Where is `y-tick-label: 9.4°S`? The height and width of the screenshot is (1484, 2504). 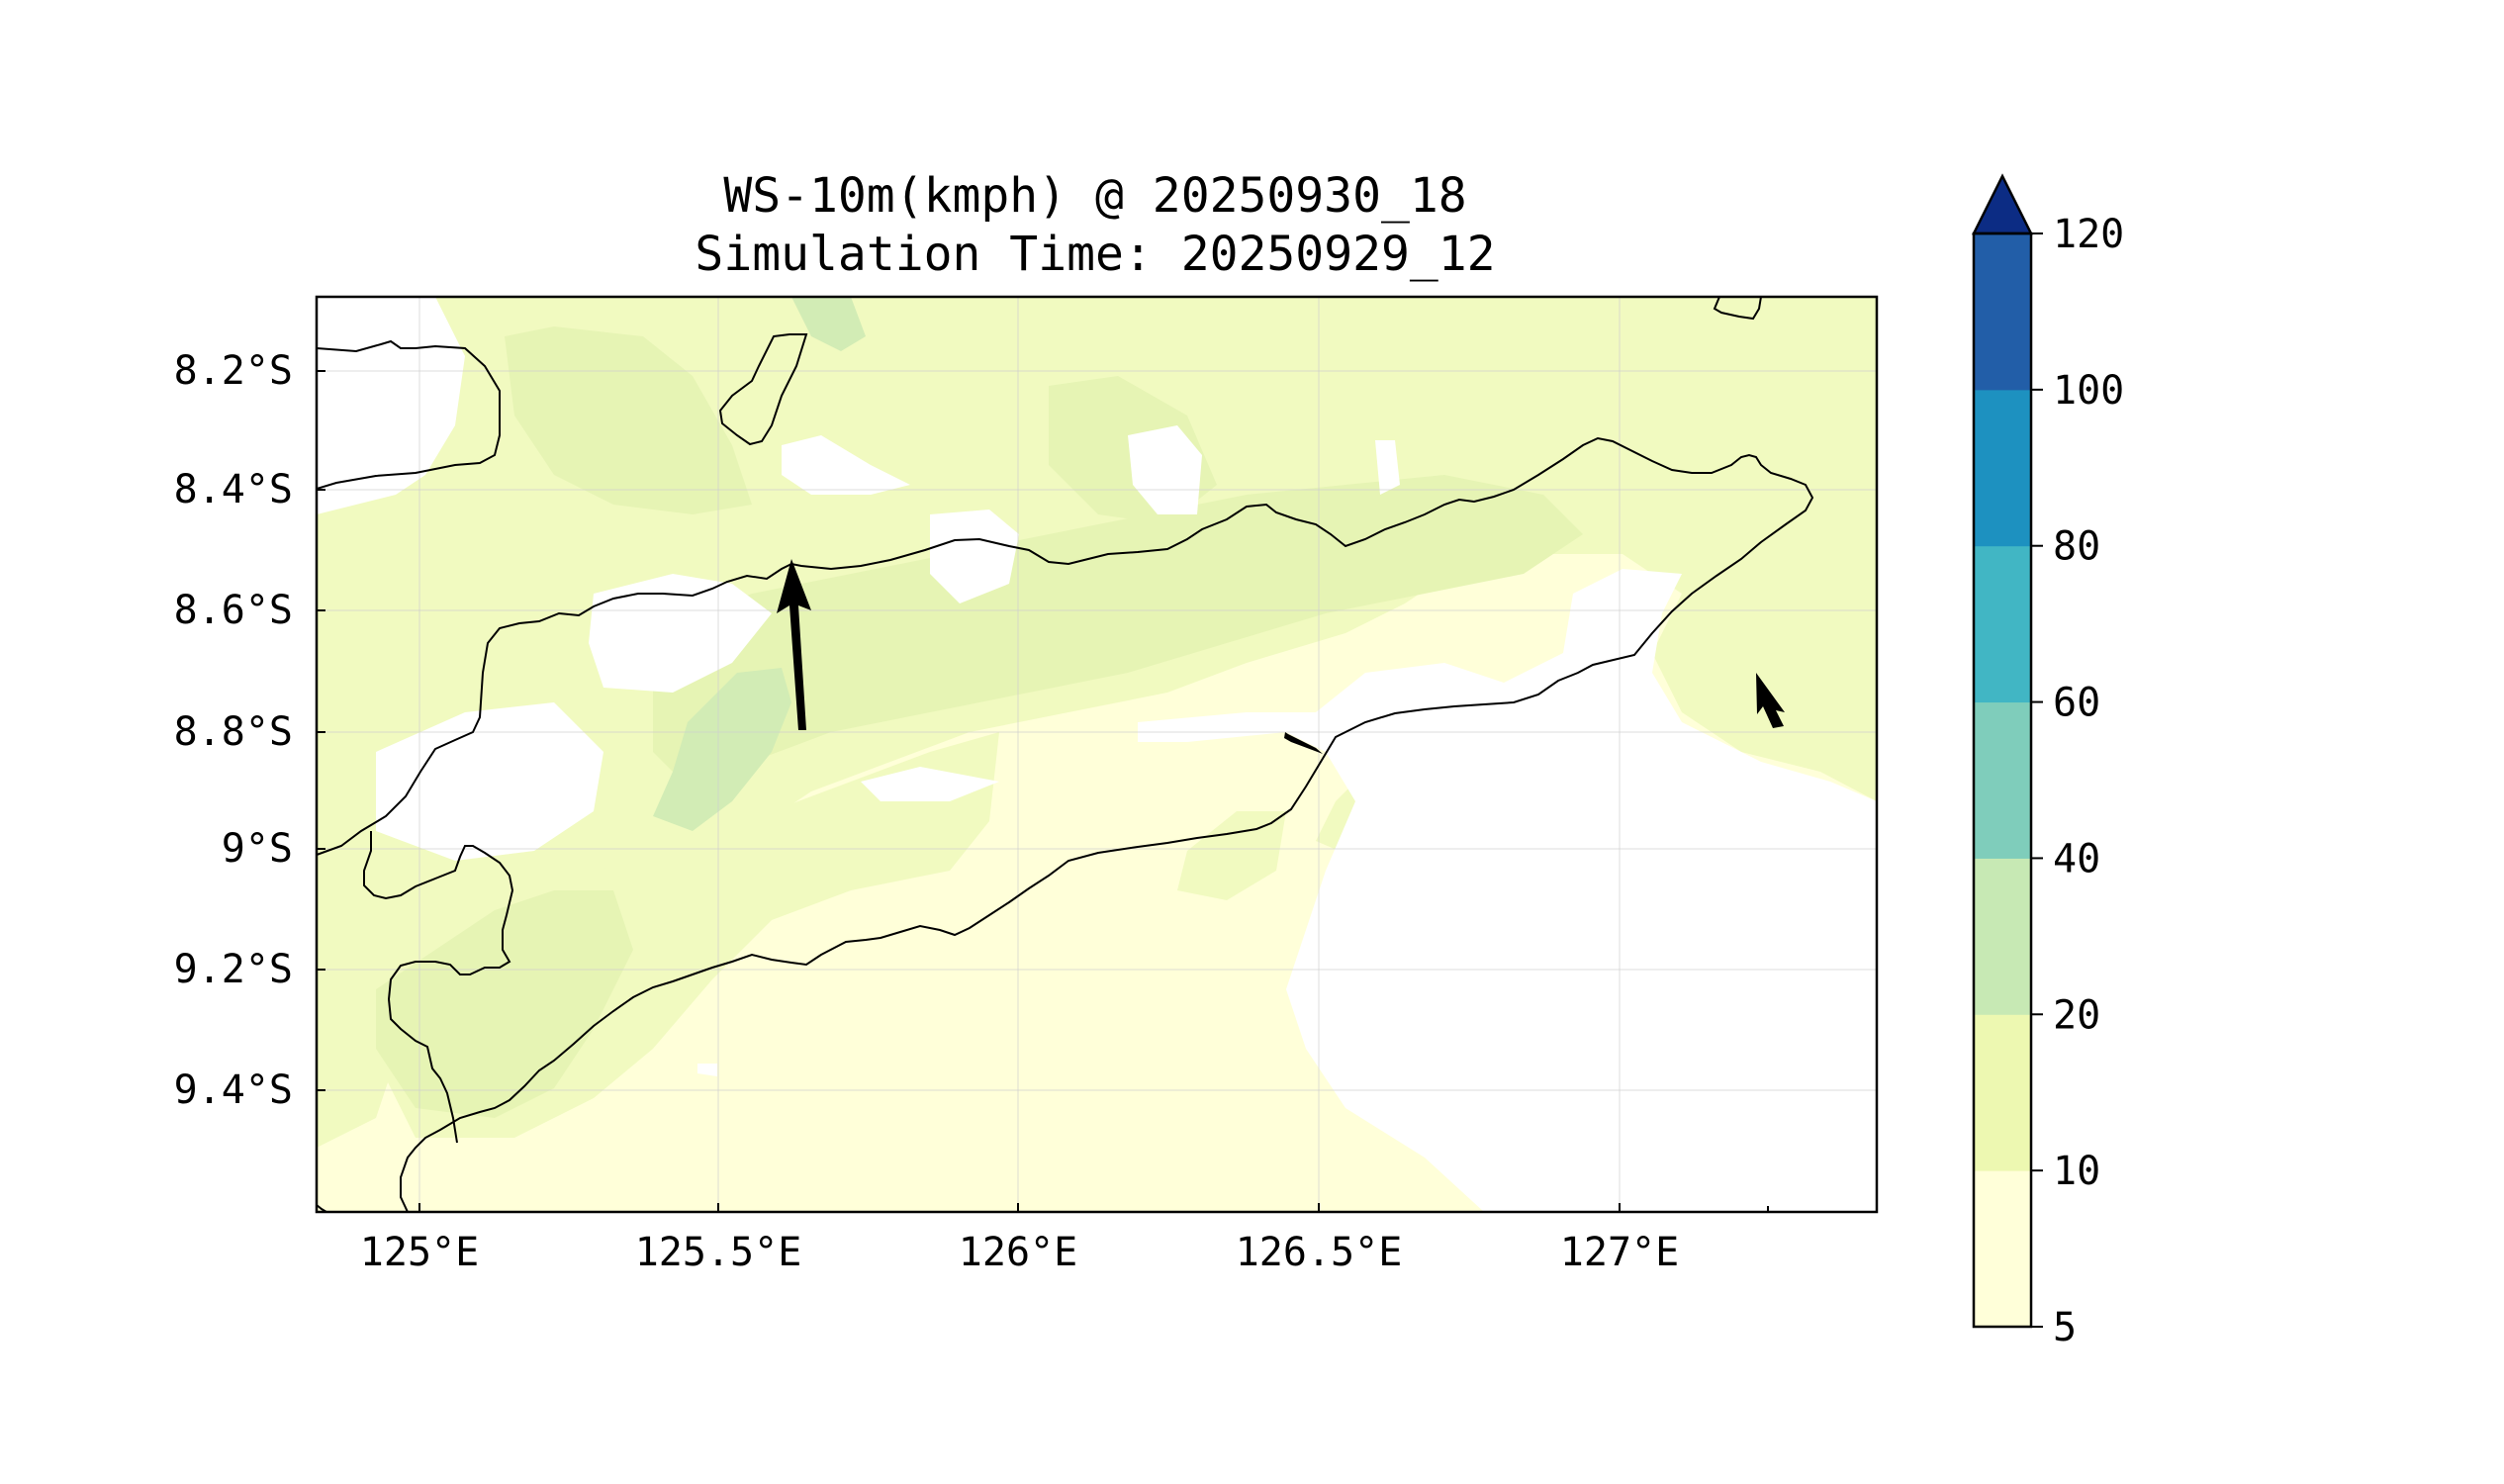
y-tick-label: 9.4°S is located at coordinates (233, 1090).